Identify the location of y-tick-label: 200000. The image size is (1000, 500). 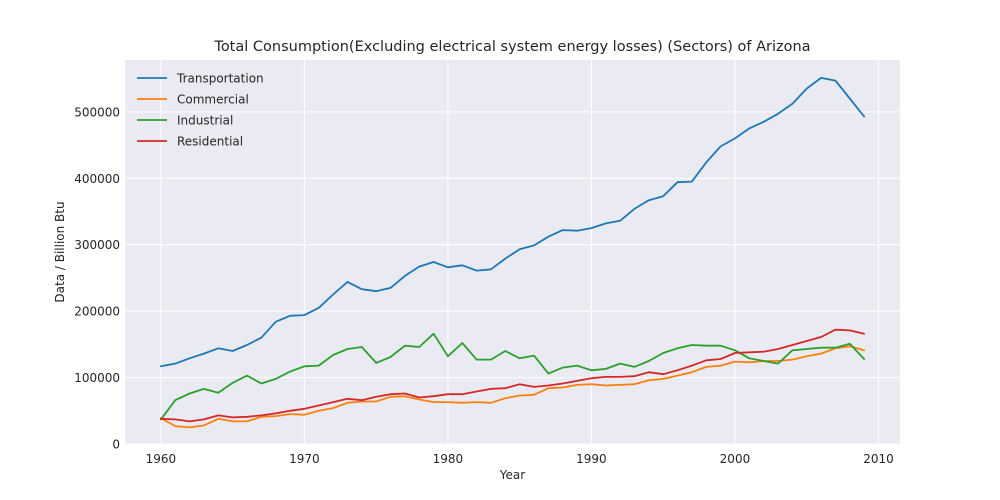
(97, 312).